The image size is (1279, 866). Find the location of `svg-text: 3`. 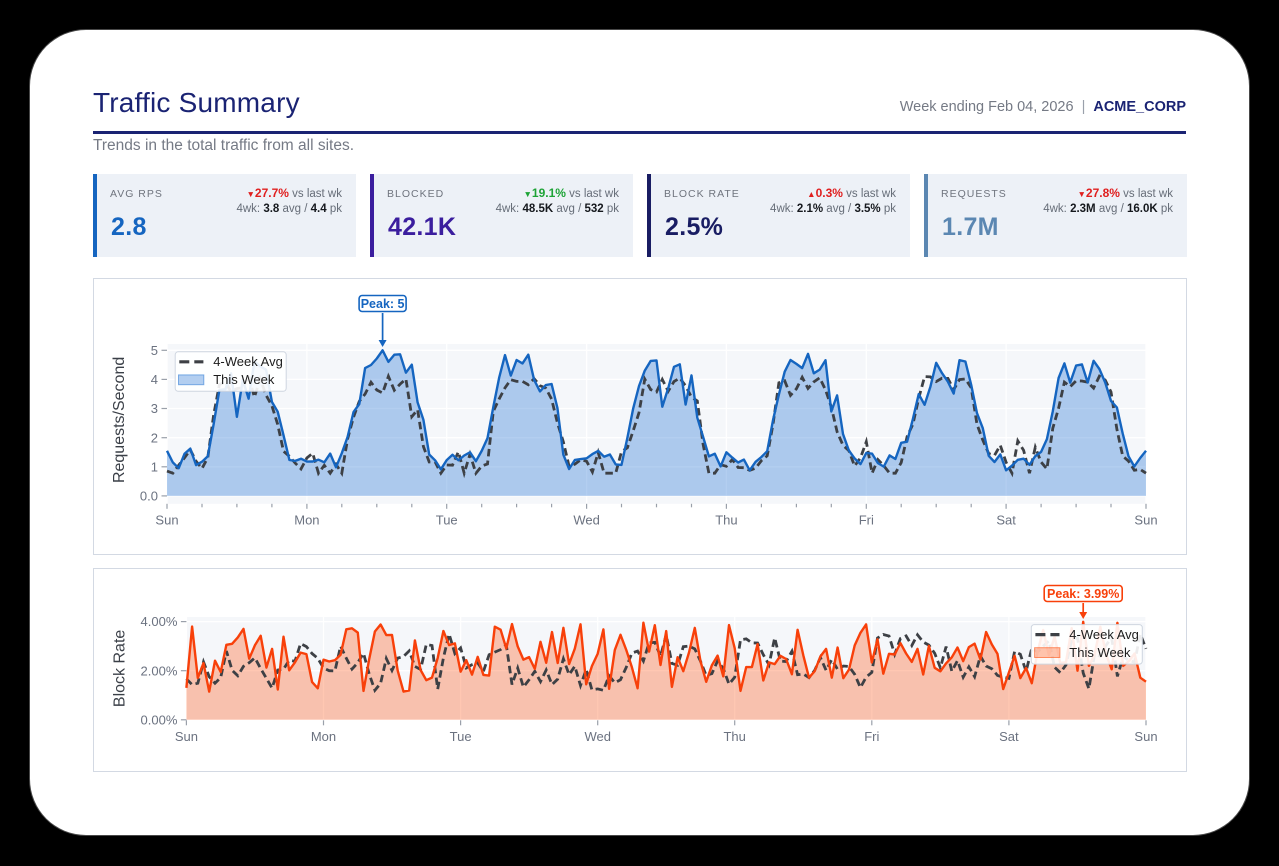

svg-text: 3 is located at coordinates (154, 408).